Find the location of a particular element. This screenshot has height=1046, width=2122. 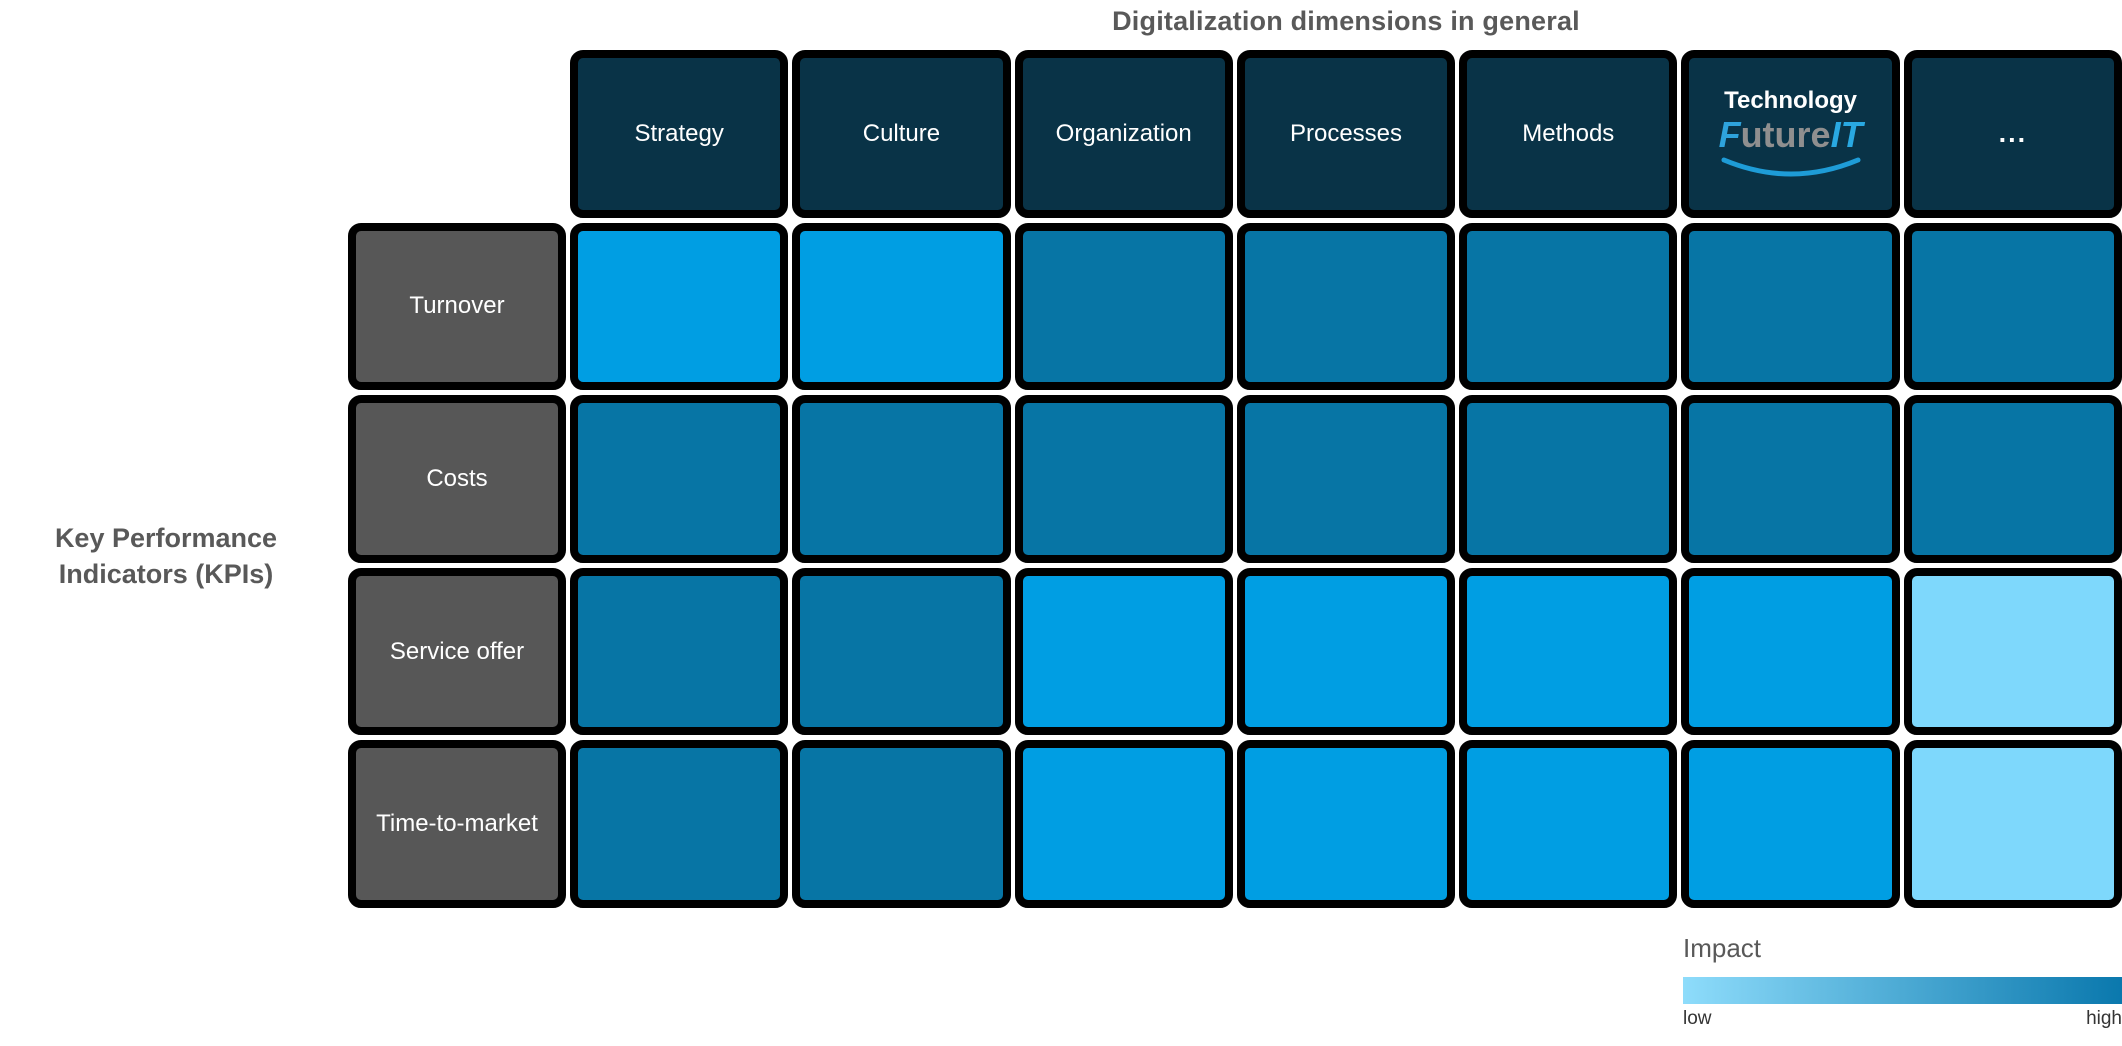

matrix-cell-turnover-technology is located at coordinates (1790, 306).